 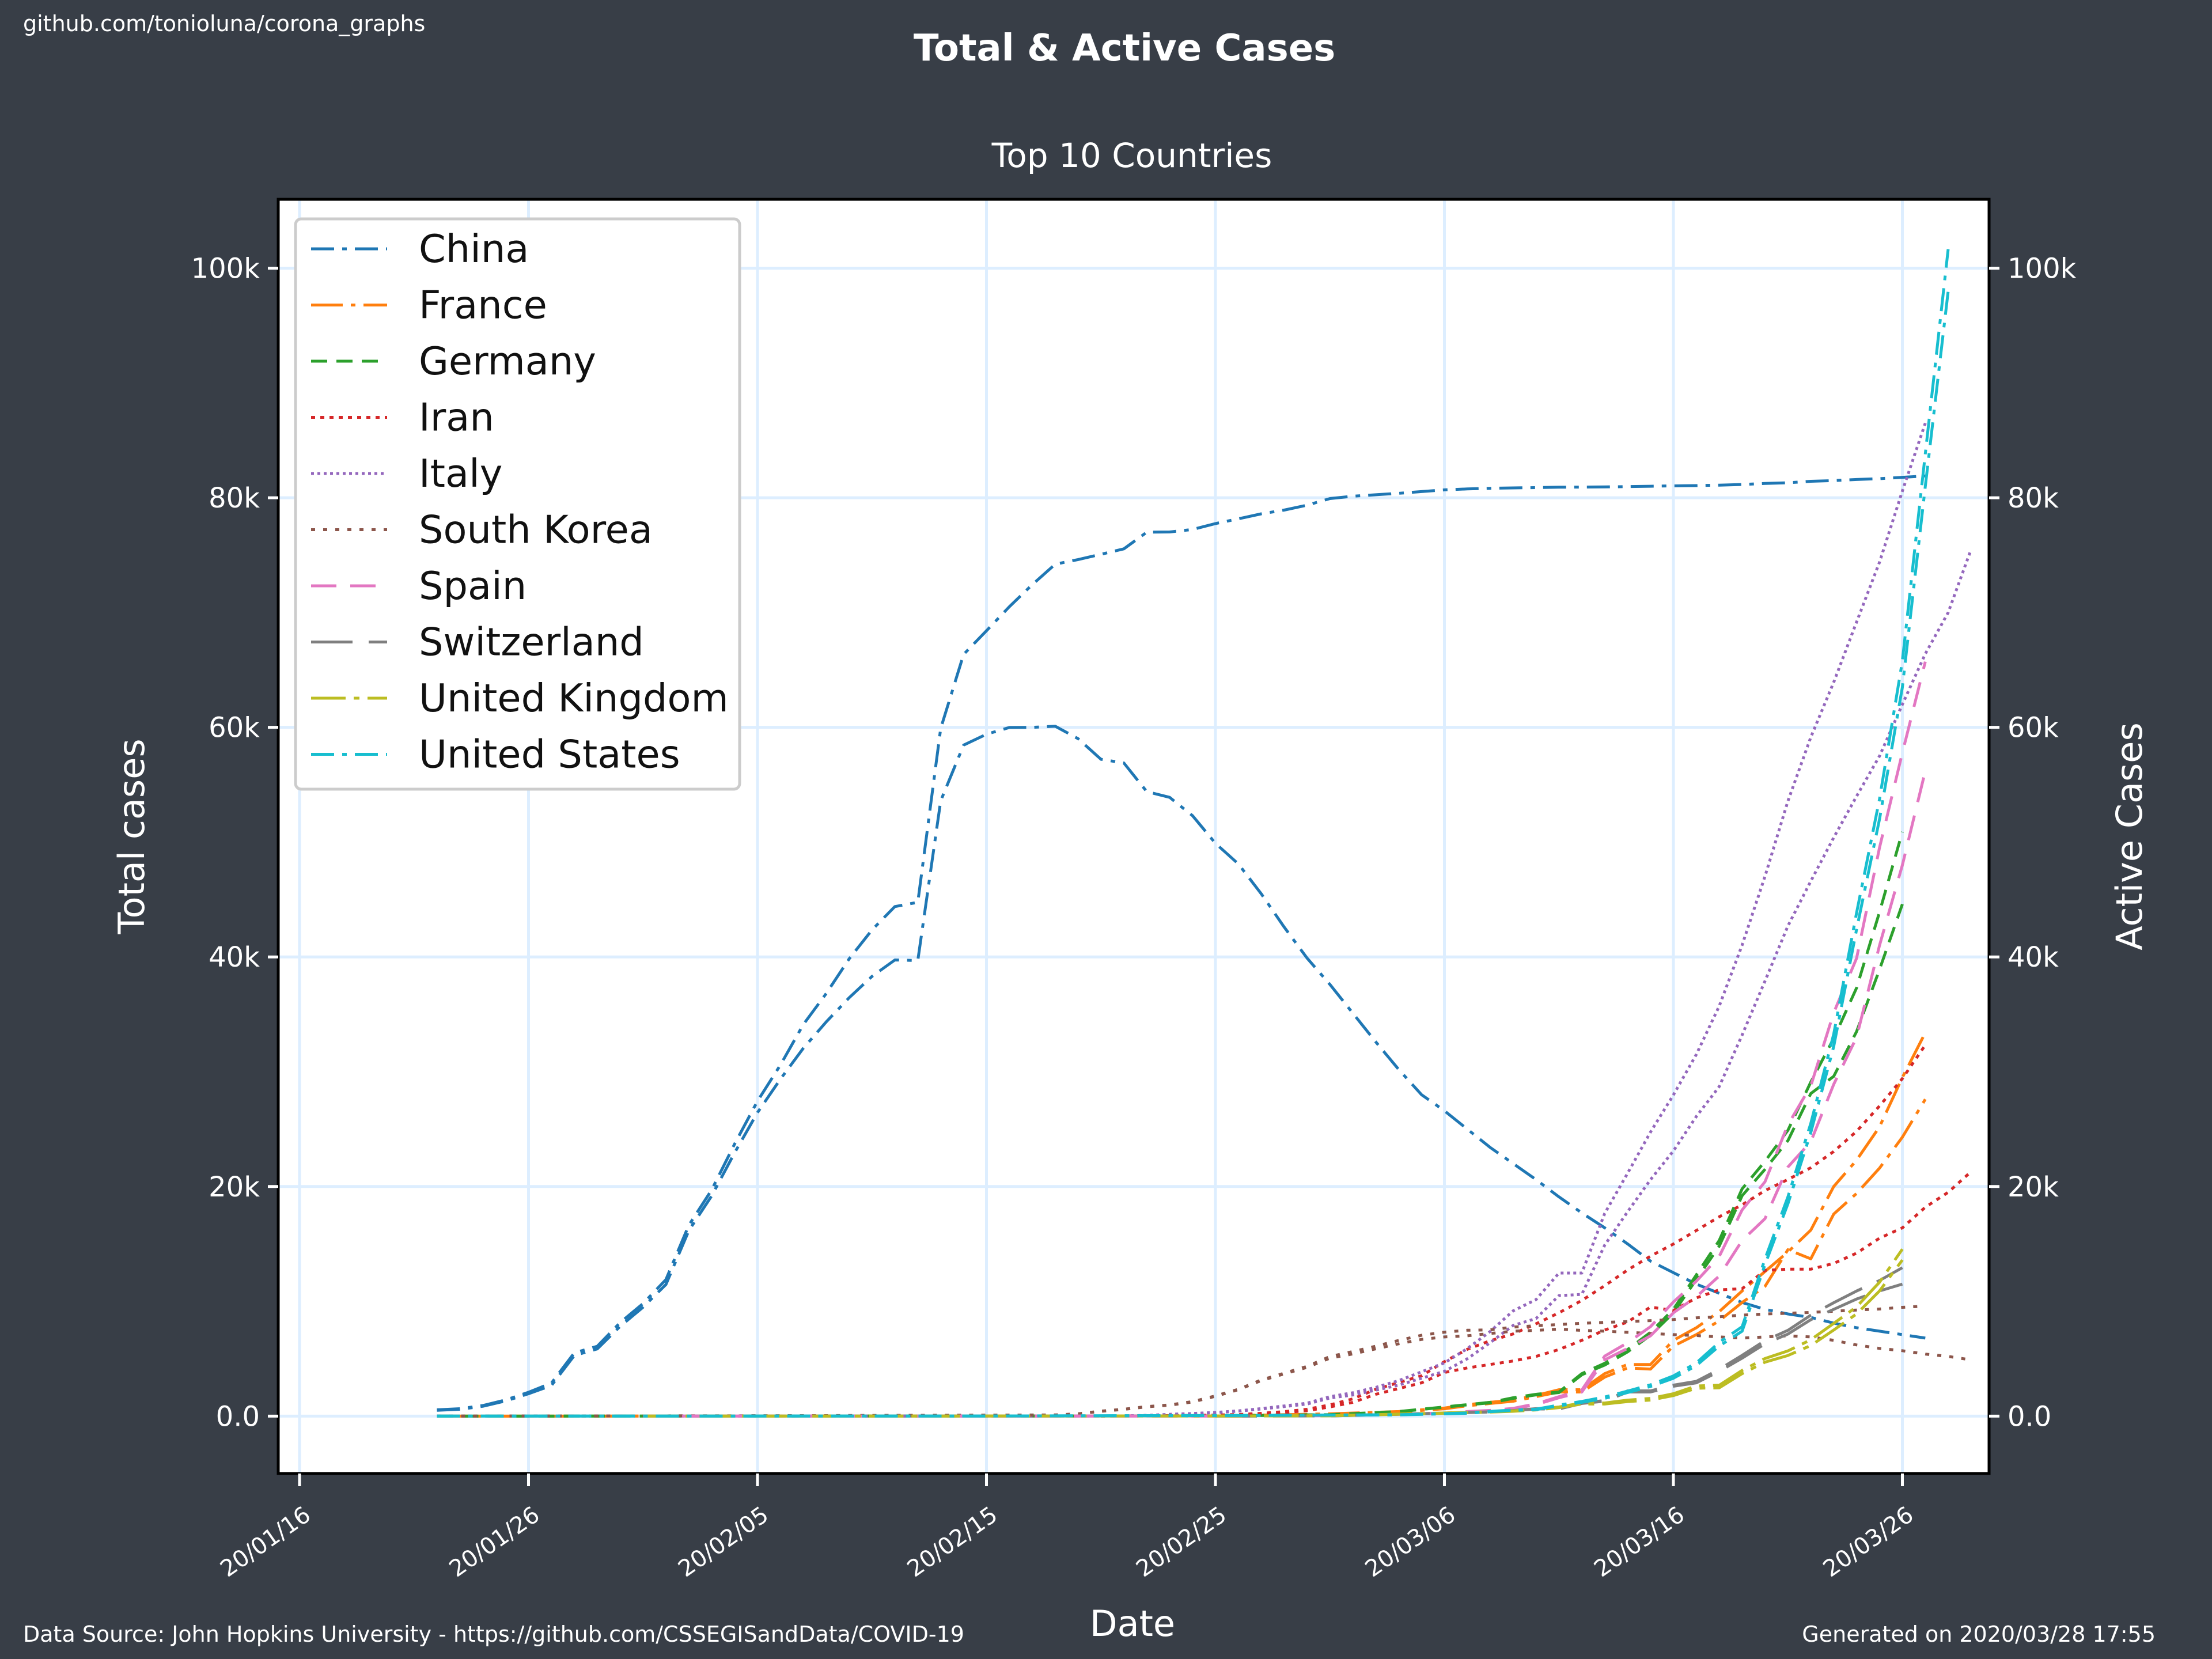 I want to click on y-axis-label-right: Active Cases, so click(x=2129, y=836).